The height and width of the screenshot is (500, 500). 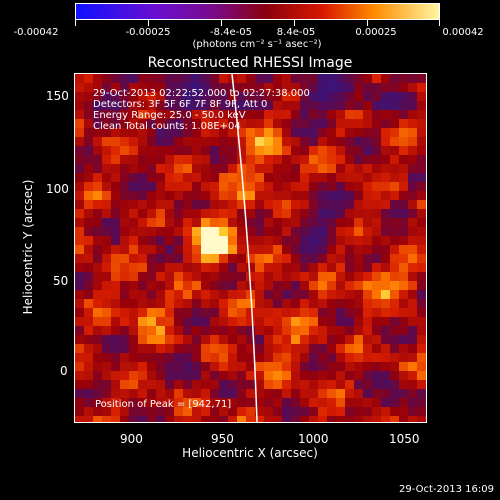 What do you see at coordinates (257, 44) in the screenshot?
I see `colorbar-units: (photons cm⁻² s⁻¹ asec⁻²)` at bounding box center [257, 44].